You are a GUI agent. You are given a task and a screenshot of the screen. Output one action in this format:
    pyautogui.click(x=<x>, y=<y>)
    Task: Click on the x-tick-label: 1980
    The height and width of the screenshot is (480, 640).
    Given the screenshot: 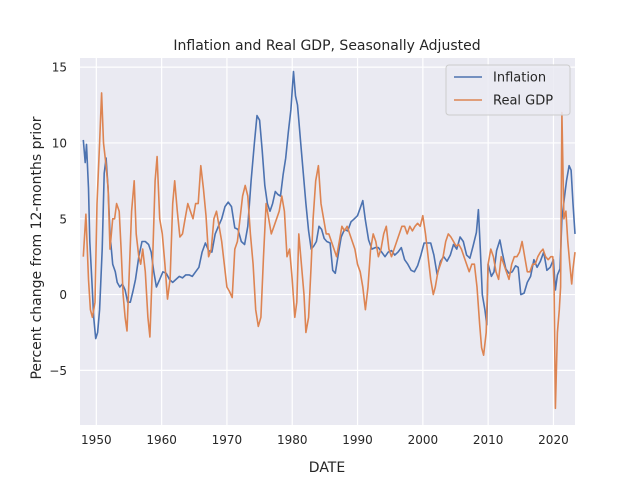 What is the action you would take?
    pyautogui.click(x=292, y=440)
    